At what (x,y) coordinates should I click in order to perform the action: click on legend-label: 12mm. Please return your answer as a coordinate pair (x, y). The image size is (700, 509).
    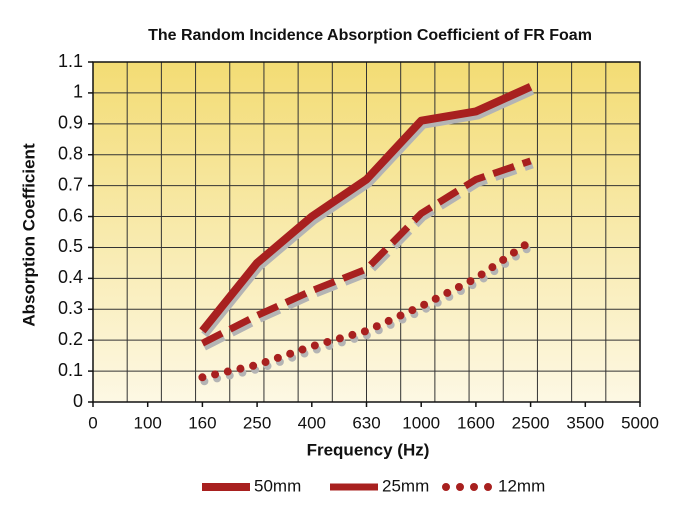
    Looking at the image, I should click on (521, 485).